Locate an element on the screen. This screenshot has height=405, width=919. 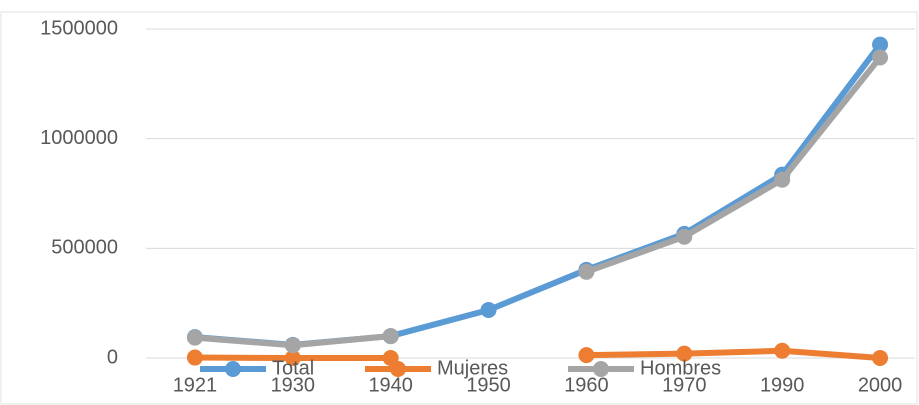
y-tick-label: 1000000 is located at coordinates (79, 138).